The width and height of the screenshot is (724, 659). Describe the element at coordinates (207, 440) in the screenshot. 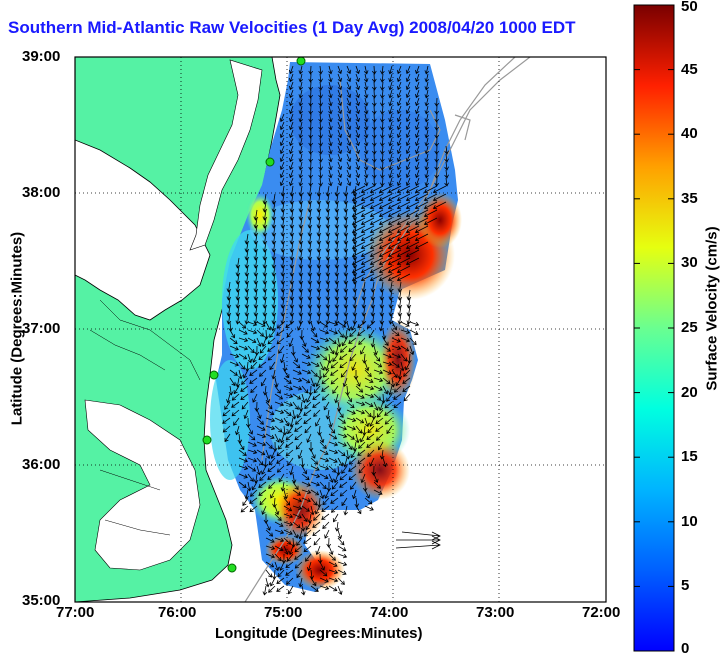

I see `station-marker` at that location.